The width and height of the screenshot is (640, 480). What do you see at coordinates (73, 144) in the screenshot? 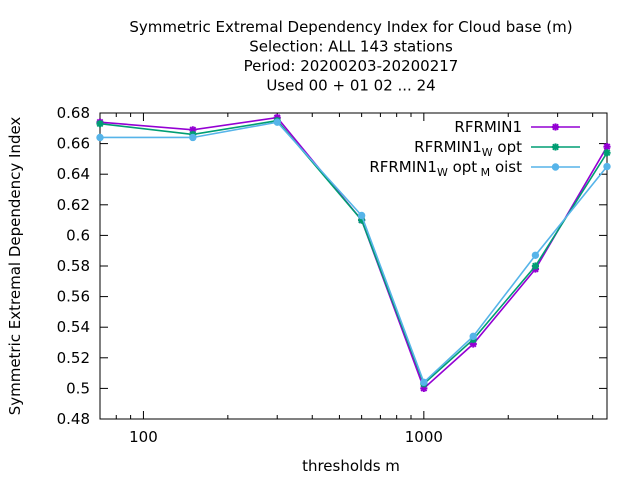
I see `y-tick-label: 0.66` at bounding box center [73, 144].